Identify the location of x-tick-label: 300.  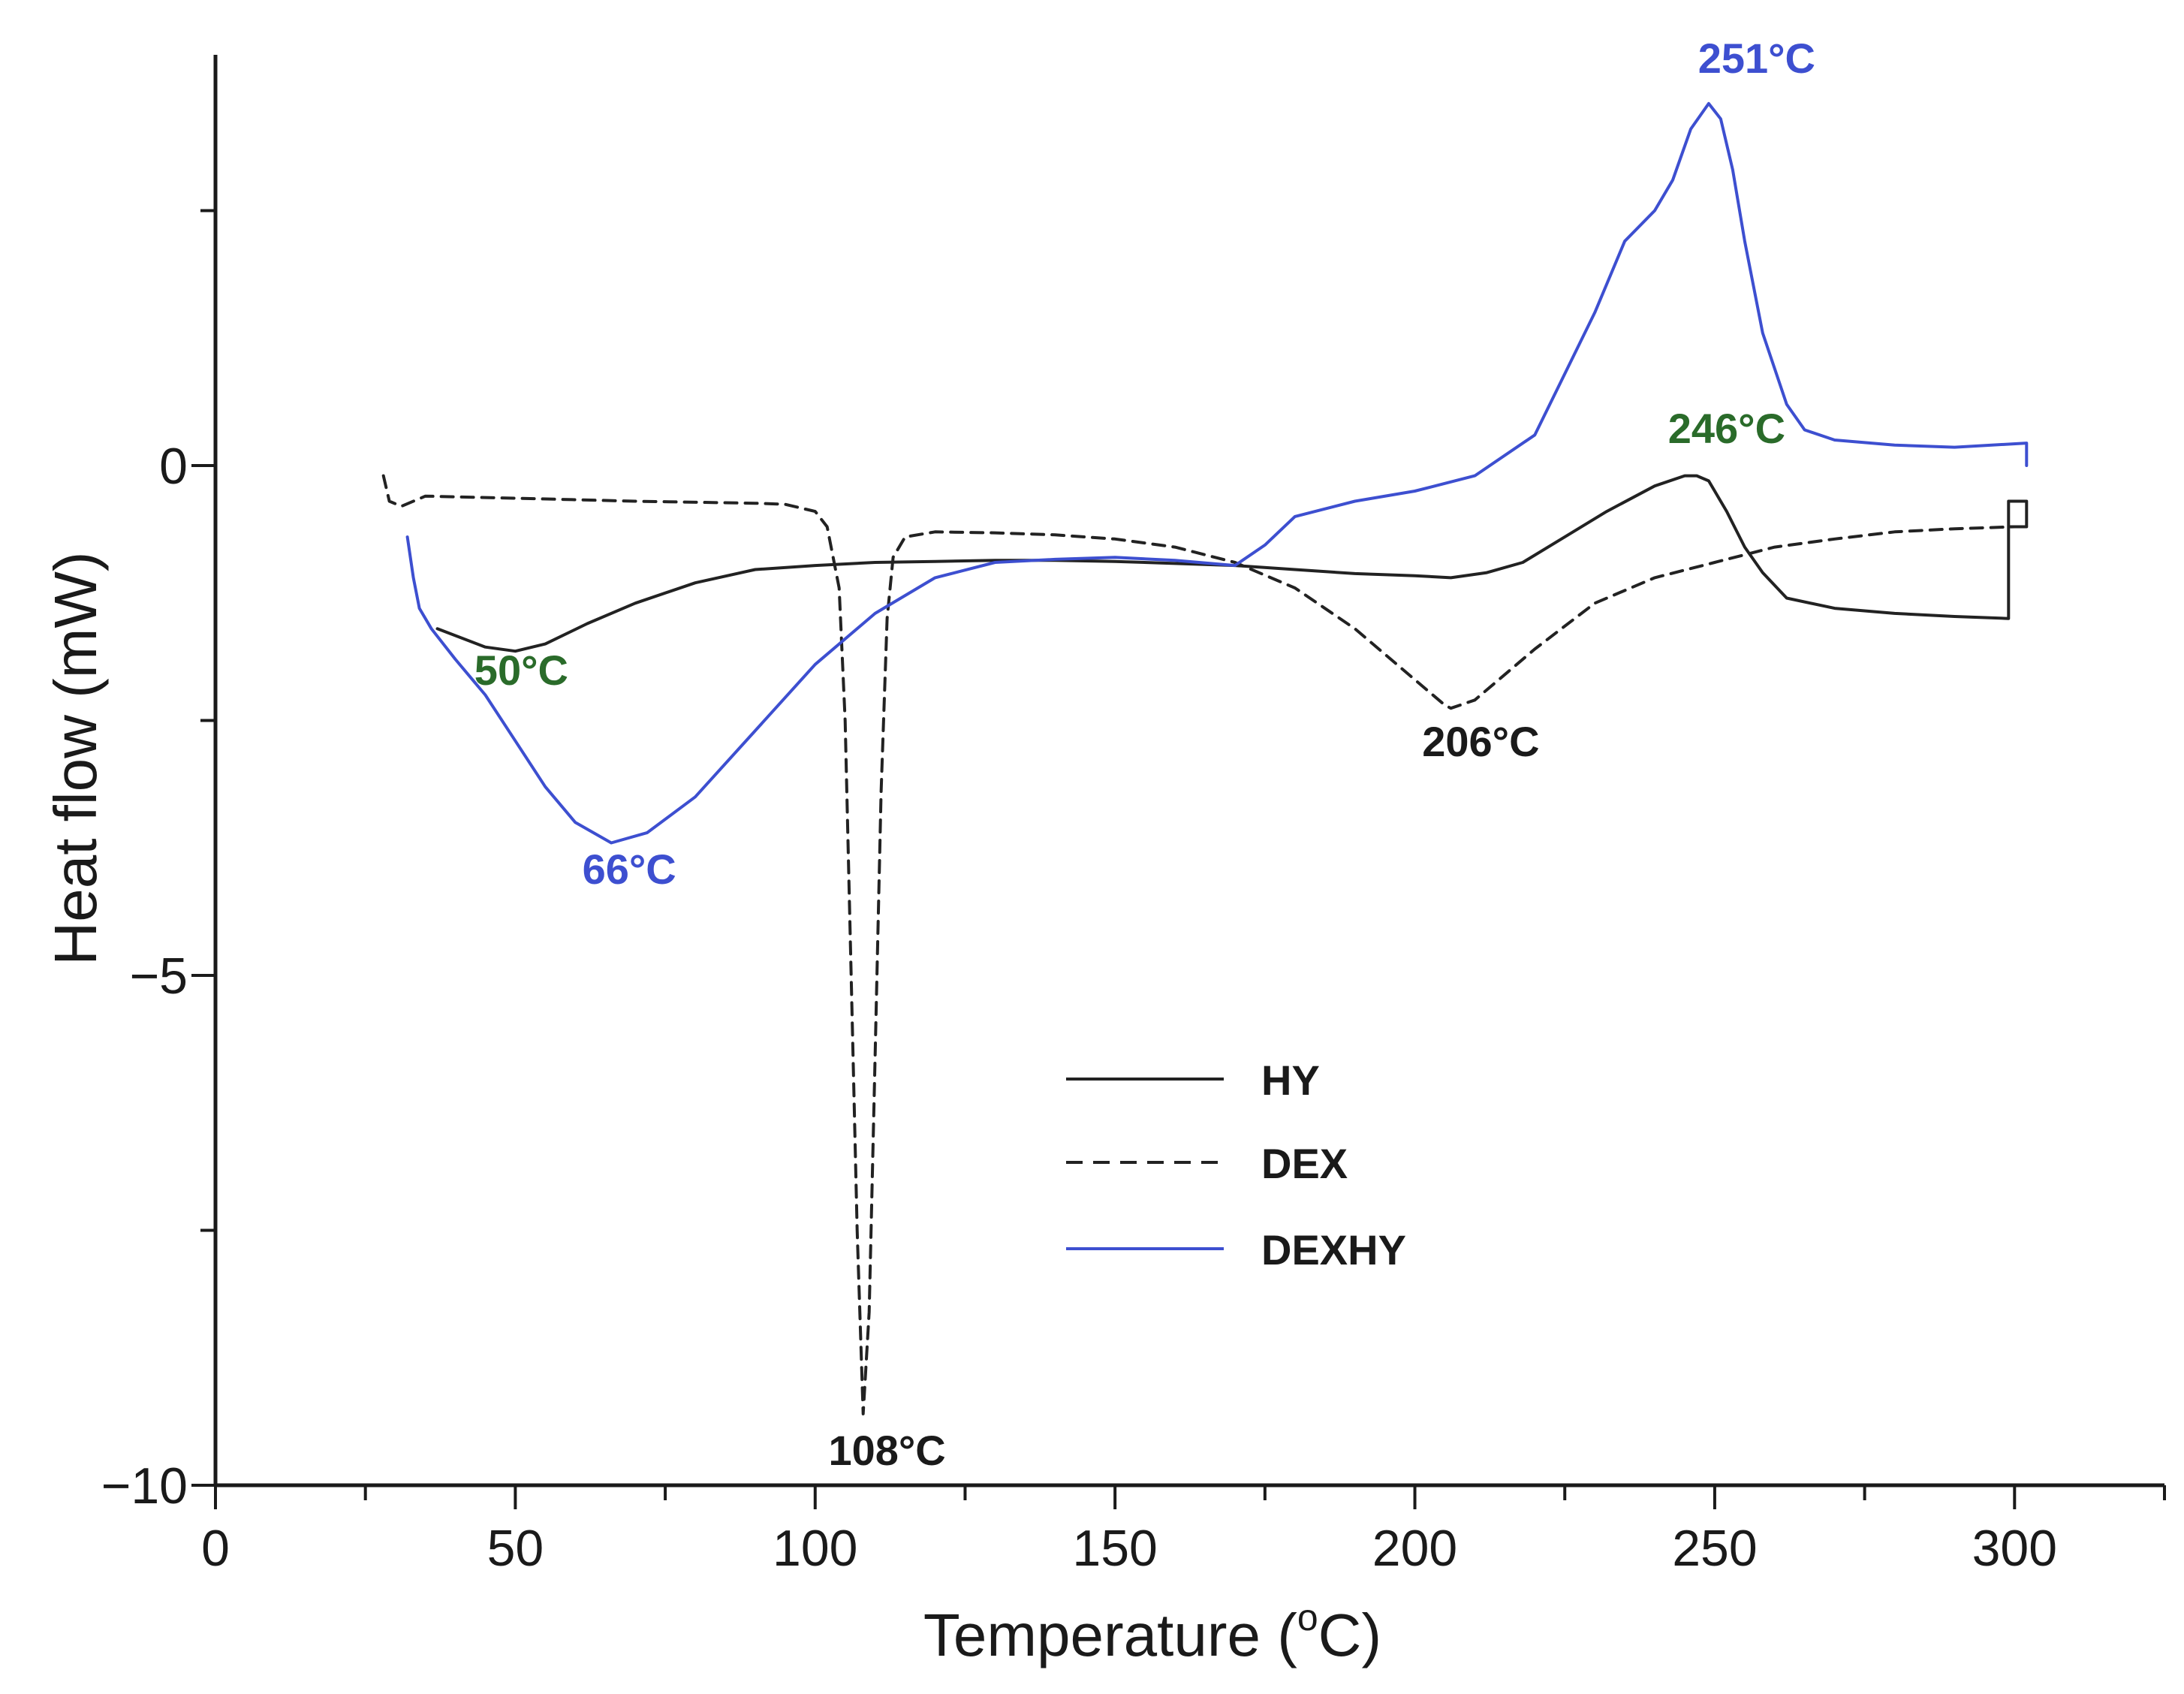
(2014, 1548).